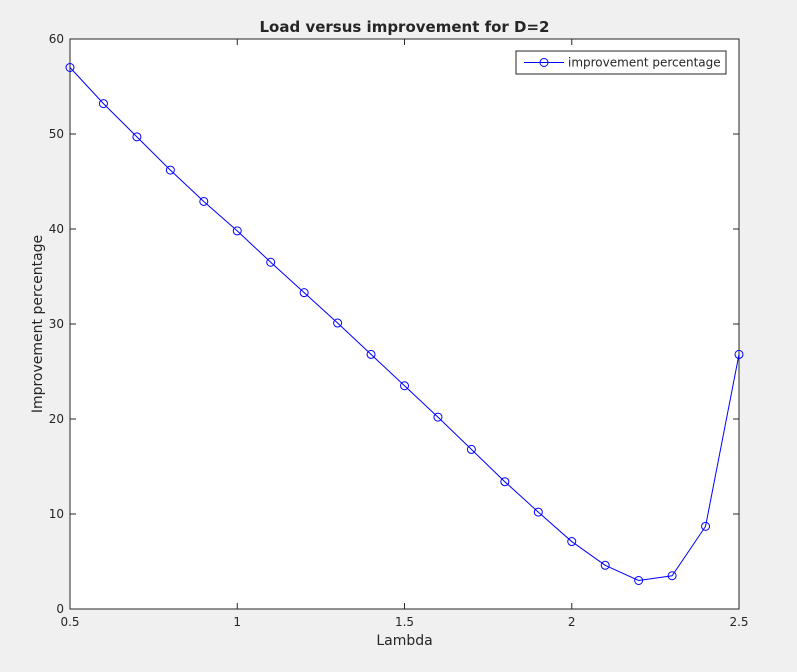 Image resolution: width=797 pixels, height=672 pixels. What do you see at coordinates (56, 229) in the screenshot?
I see `y-tick-label: 40` at bounding box center [56, 229].